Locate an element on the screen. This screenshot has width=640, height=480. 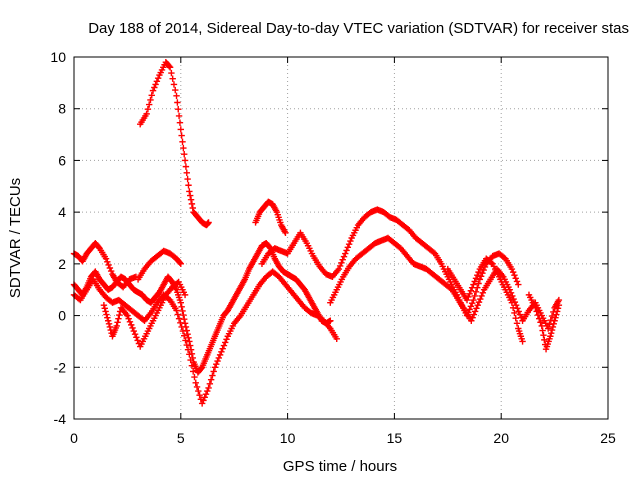
y-tick-label: 6 is located at coordinates (62, 160).